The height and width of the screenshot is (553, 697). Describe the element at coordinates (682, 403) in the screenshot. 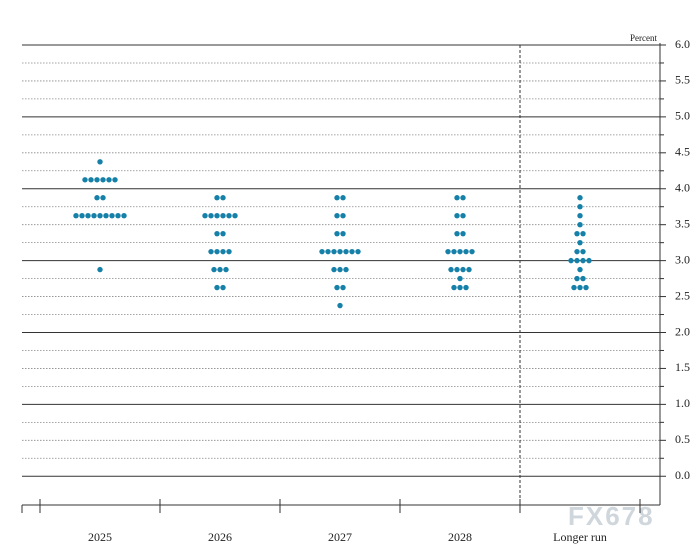

I see `y-tick-label: 1.0` at that location.